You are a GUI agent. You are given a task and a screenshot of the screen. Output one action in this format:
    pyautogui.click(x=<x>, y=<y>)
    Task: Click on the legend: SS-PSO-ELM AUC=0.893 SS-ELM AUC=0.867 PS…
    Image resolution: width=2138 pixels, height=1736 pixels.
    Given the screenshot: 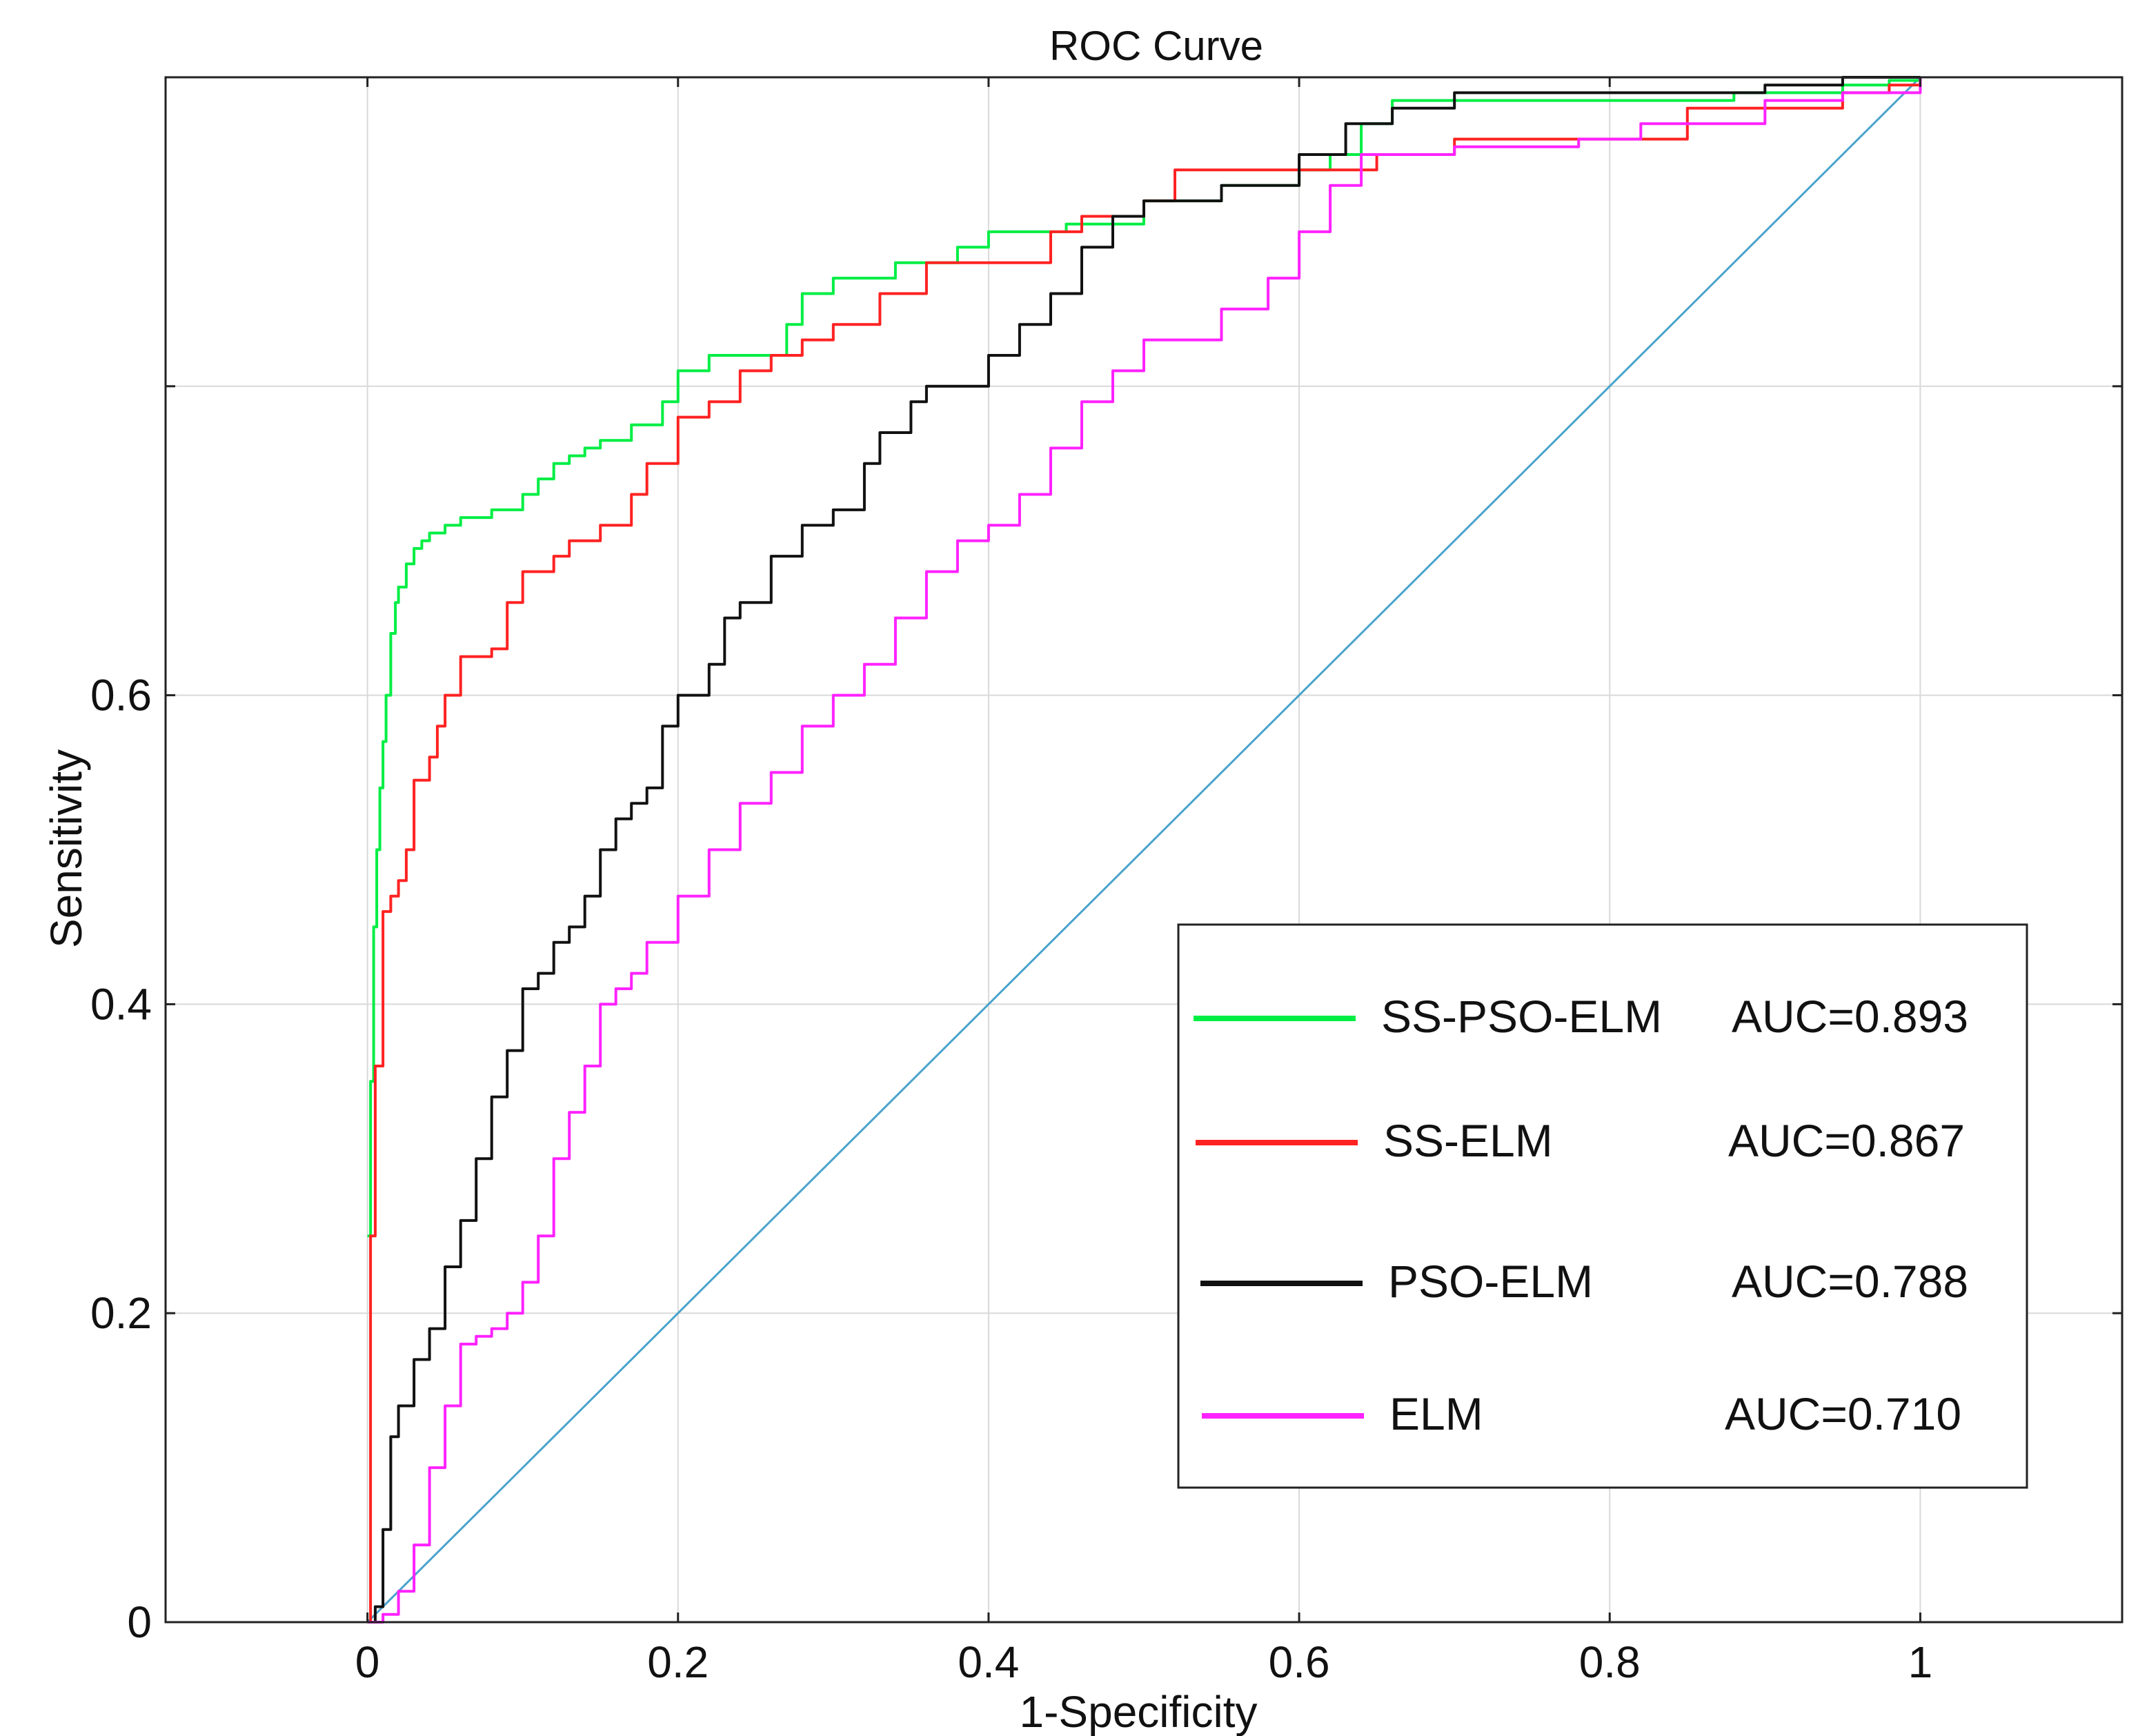 What is the action you would take?
    pyautogui.click(x=1602, y=1206)
    